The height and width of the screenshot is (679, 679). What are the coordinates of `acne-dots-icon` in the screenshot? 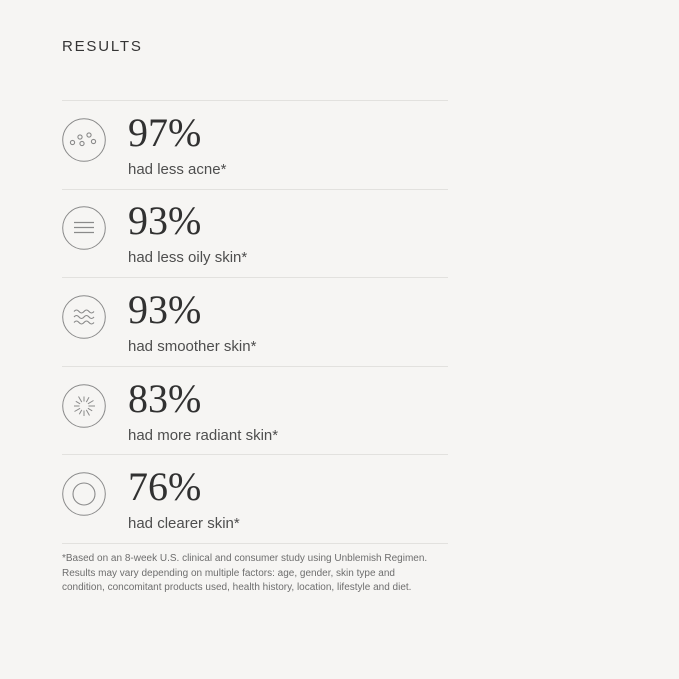 It's located at (84, 139).